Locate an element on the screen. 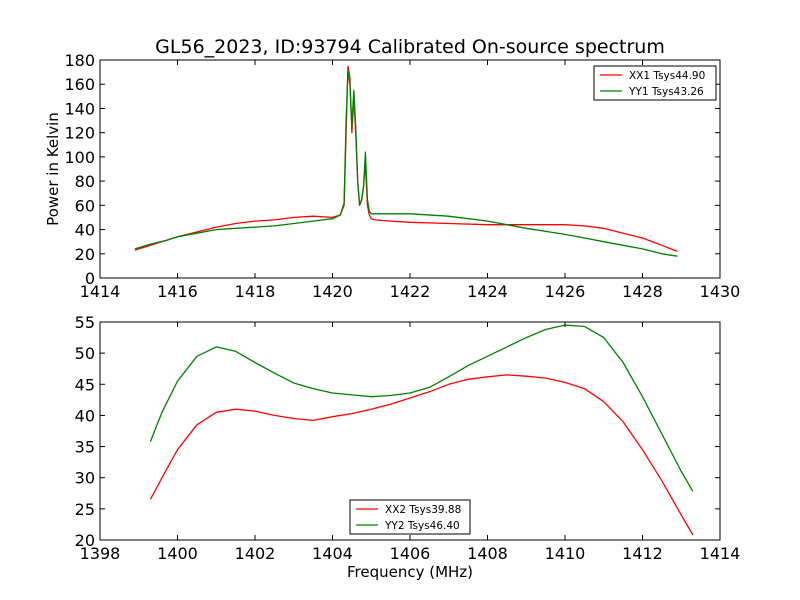  x-tick-label: 1428 is located at coordinates (642, 291).